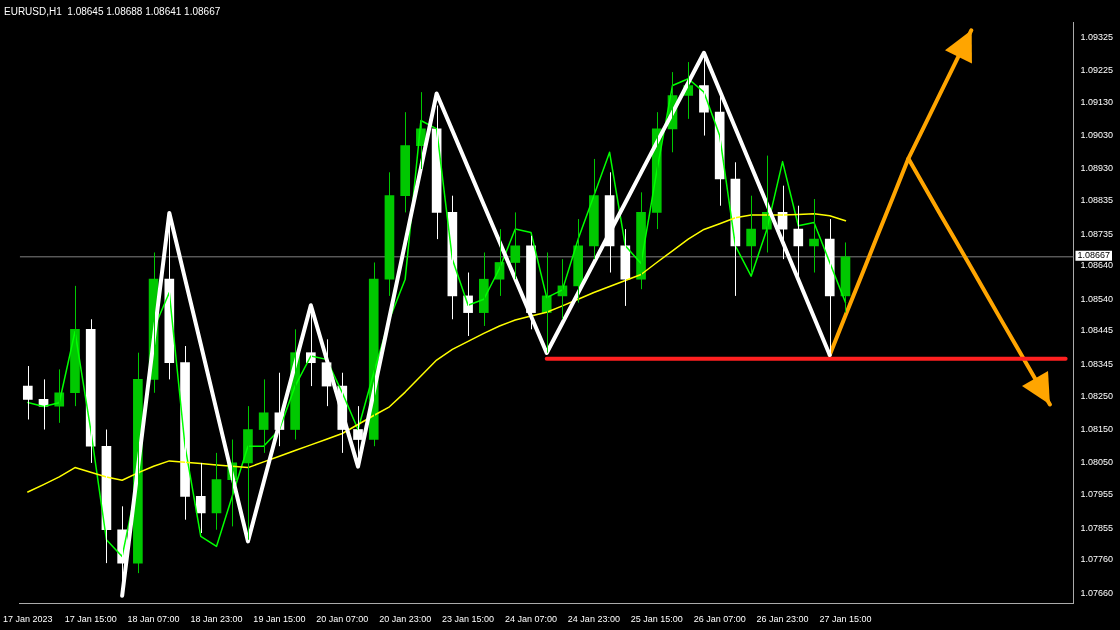 The image size is (1120, 630). What do you see at coordinates (1097, 559) in the screenshot?
I see `y-tick-label: 1.07760` at bounding box center [1097, 559].